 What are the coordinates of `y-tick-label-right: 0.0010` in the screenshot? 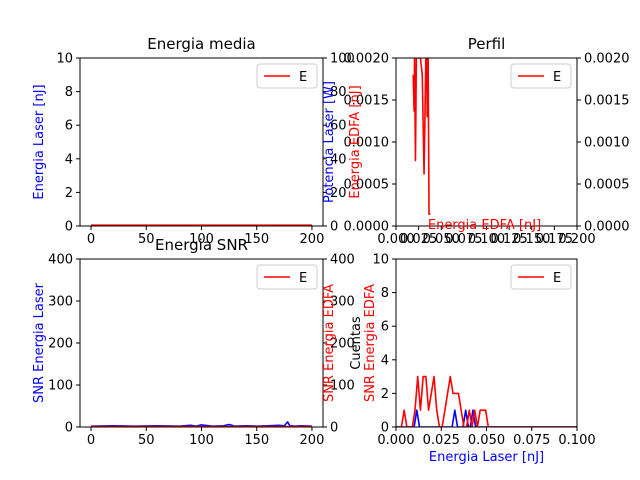 It's located at (607, 143).